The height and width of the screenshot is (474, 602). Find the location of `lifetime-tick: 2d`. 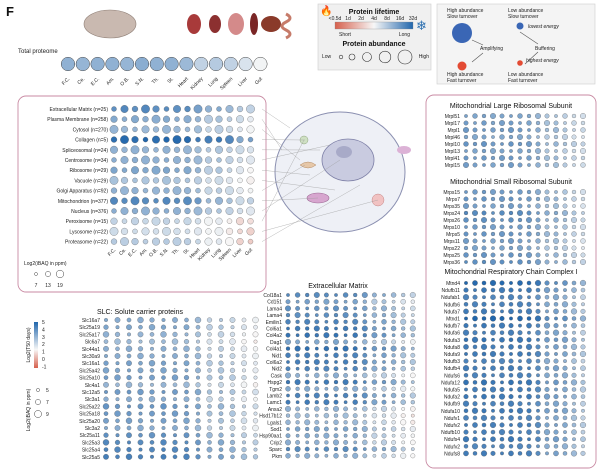

lifetime-tick: 2d is located at coordinates (361, 19).